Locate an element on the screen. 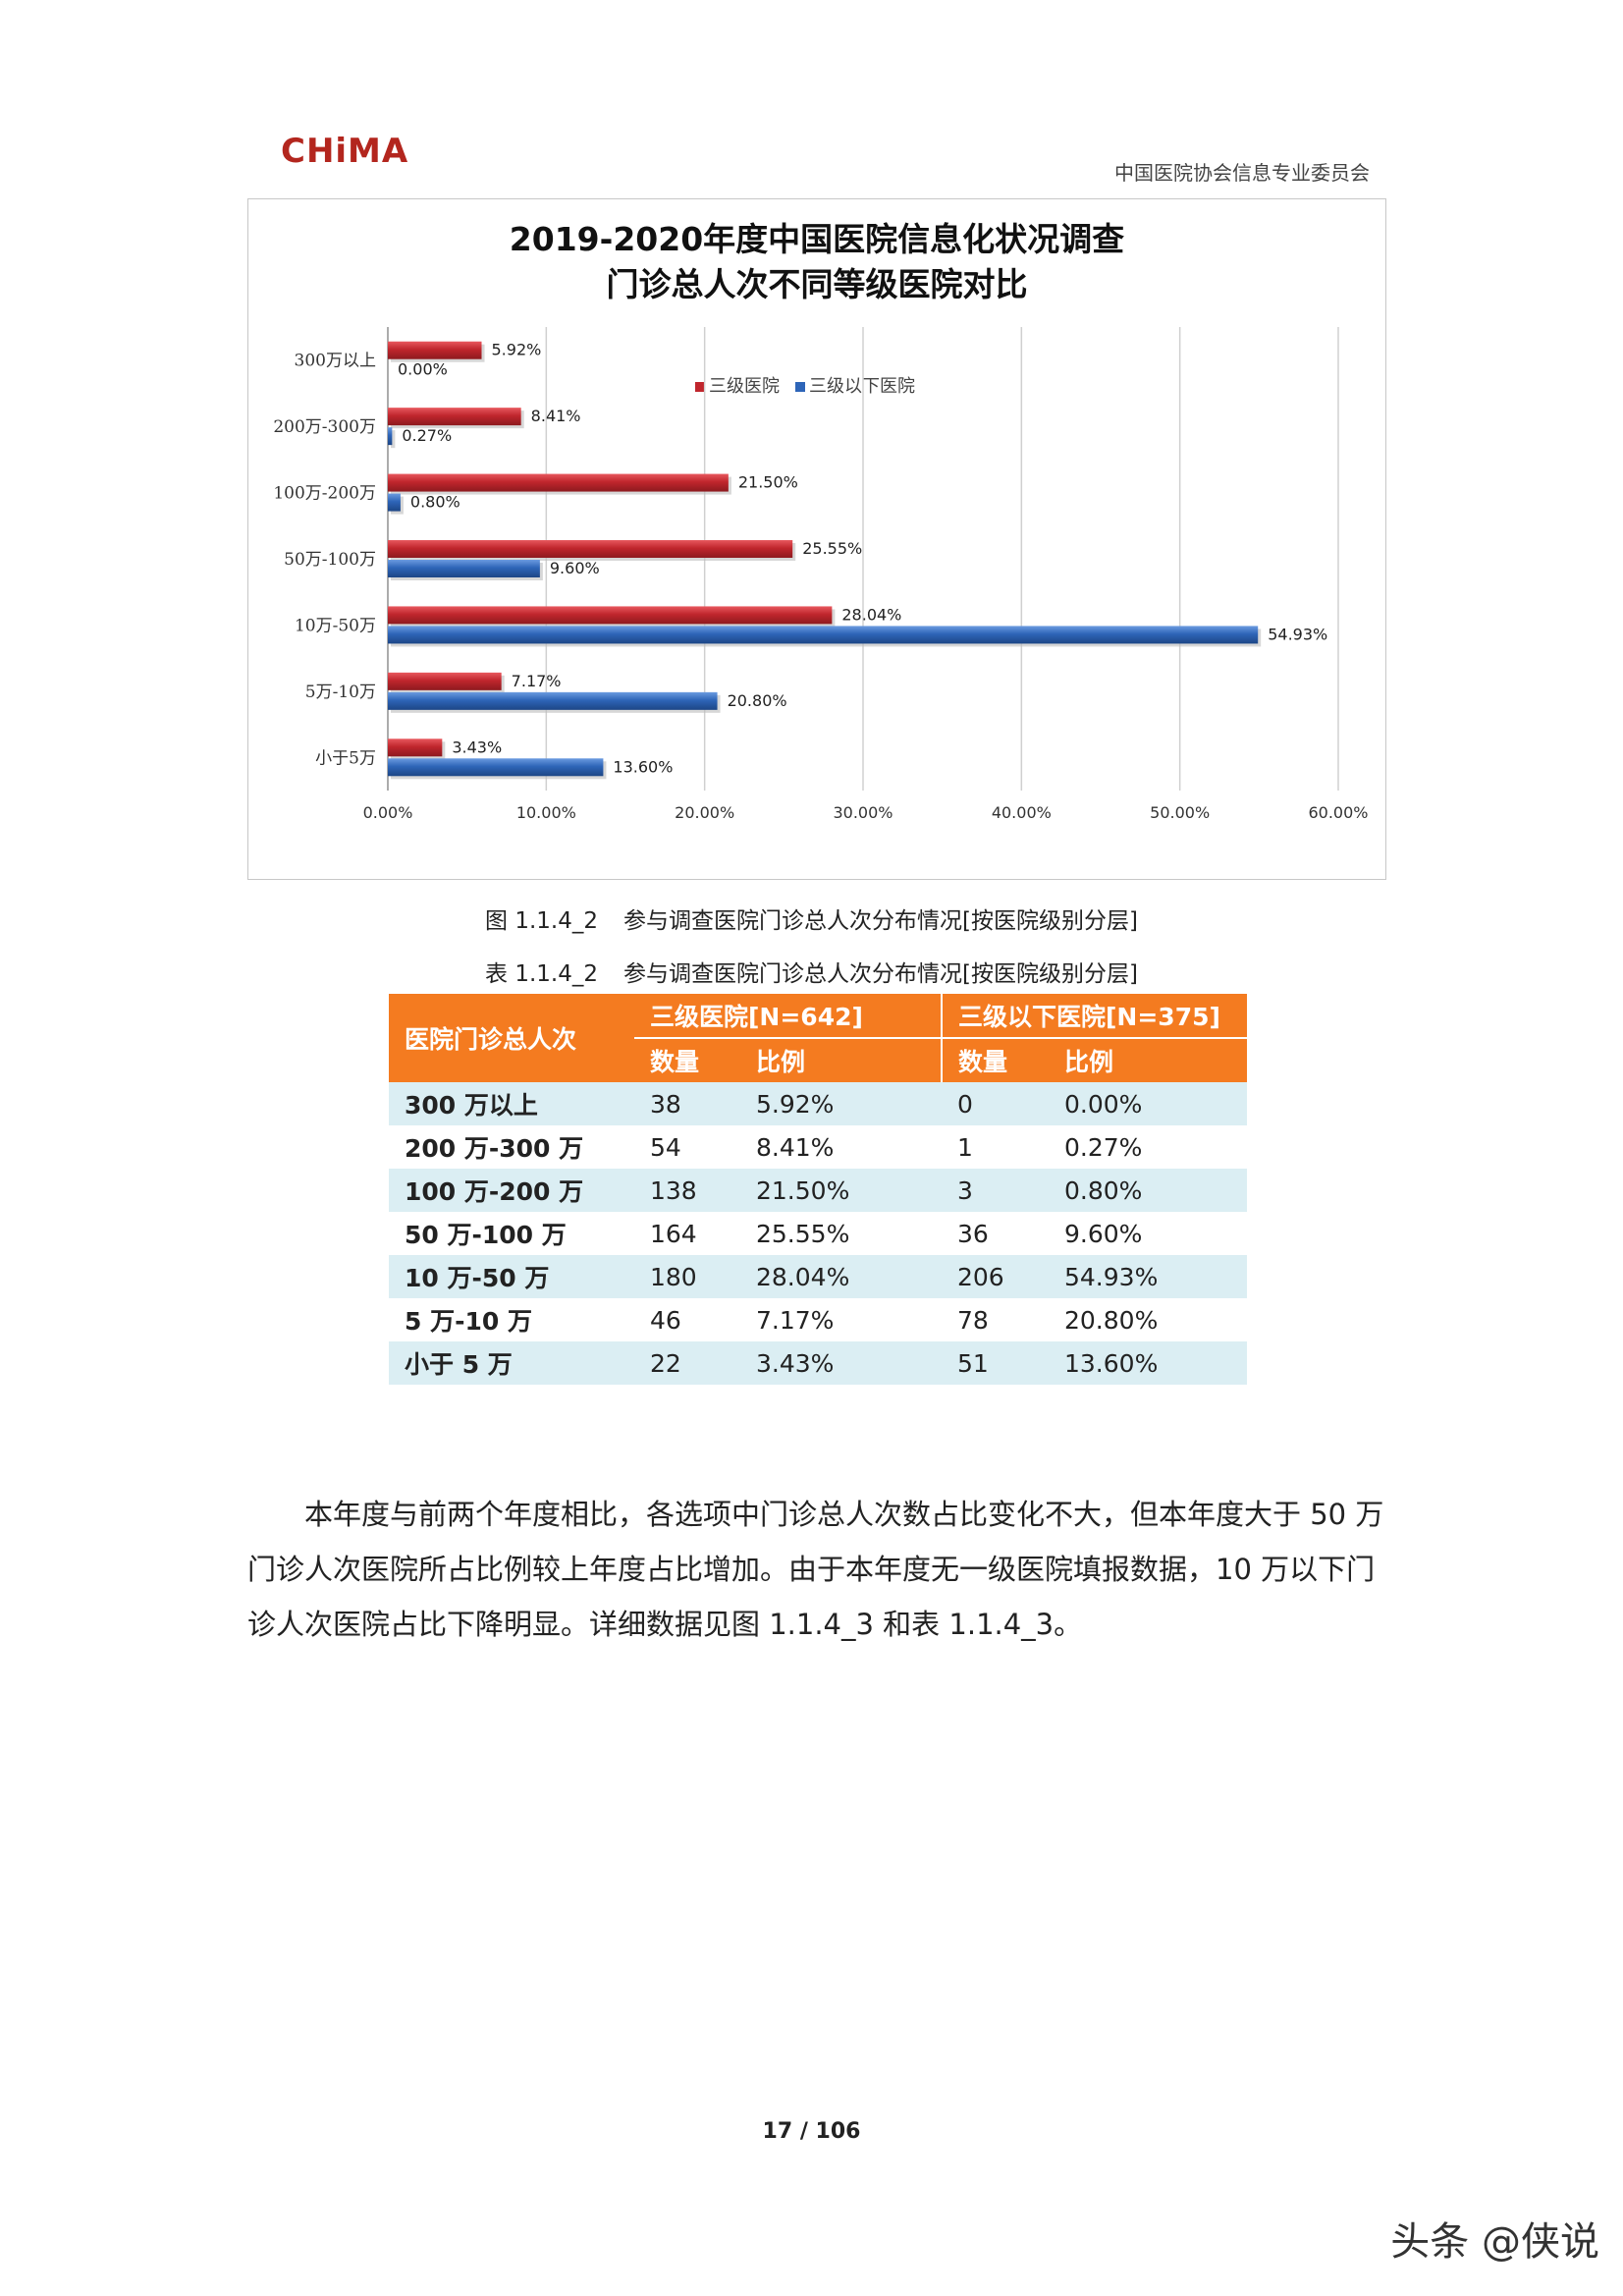 The image size is (1623, 2296). ratio-cell: 5.92% is located at coordinates (841, 1103).